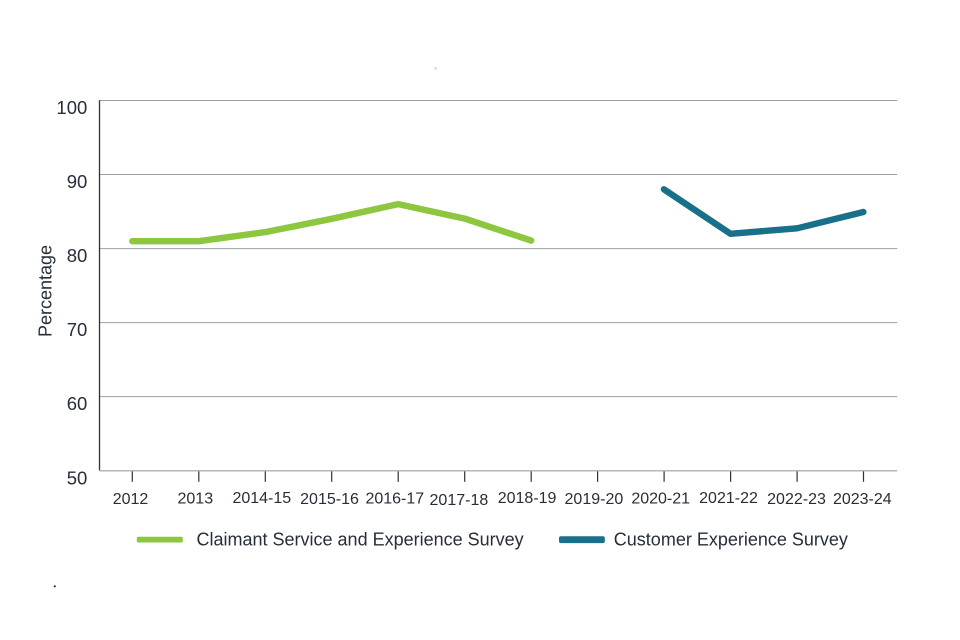 The height and width of the screenshot is (640, 960). What do you see at coordinates (196, 498) in the screenshot?
I see `svg-text: 2013` at bounding box center [196, 498].